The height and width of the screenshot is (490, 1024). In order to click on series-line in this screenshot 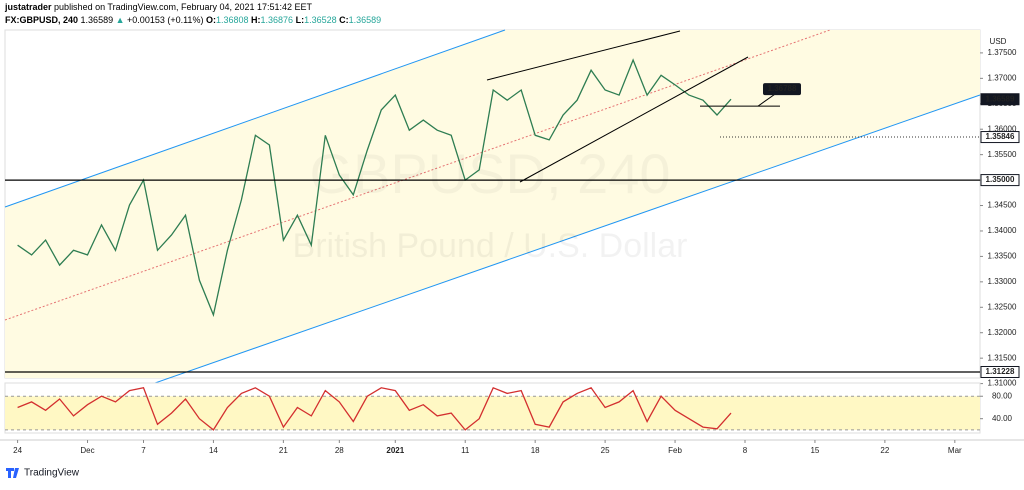, I will do `click(374, 408)`.